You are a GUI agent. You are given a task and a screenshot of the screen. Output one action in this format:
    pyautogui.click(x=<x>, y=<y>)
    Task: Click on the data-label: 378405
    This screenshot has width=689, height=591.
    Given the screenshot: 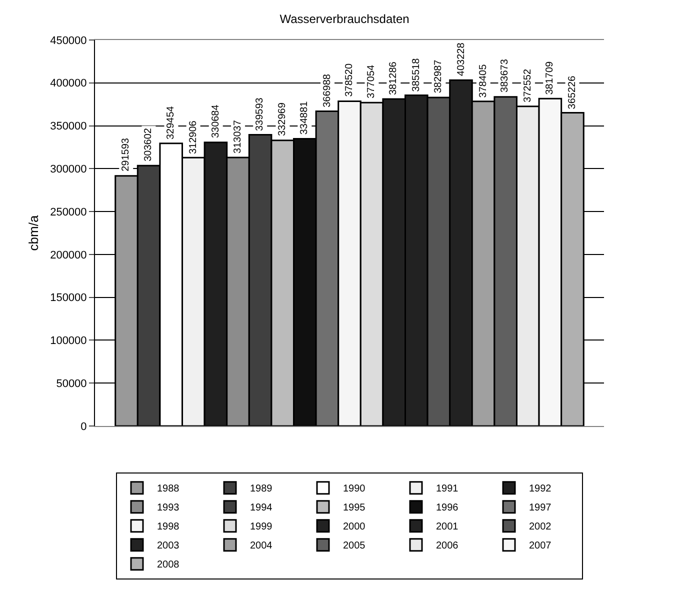 What is the action you would take?
    pyautogui.click(x=483, y=81)
    